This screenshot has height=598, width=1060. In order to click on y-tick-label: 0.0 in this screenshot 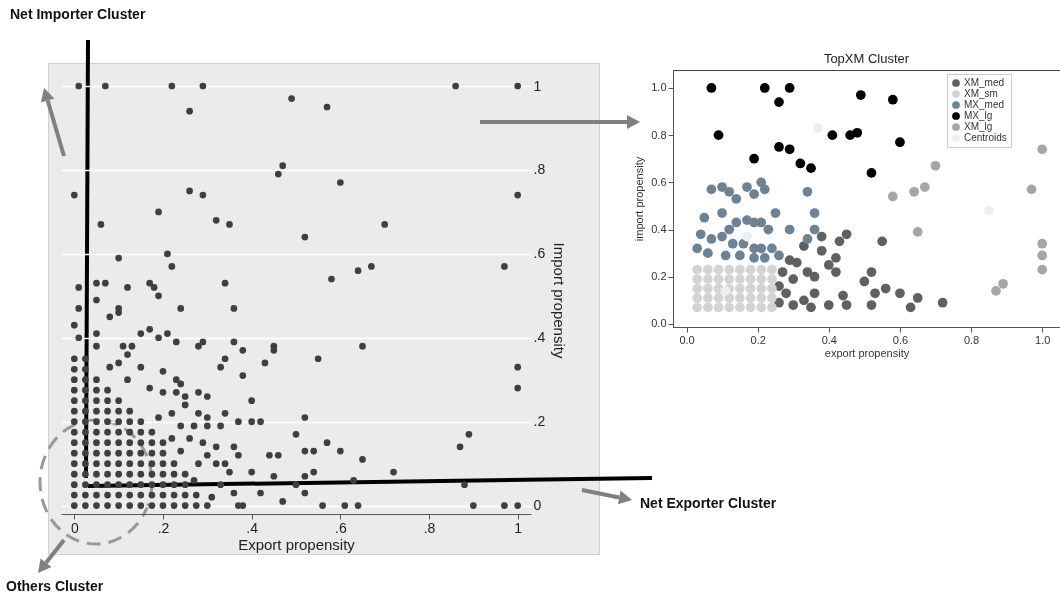, I will do `click(659, 323)`.